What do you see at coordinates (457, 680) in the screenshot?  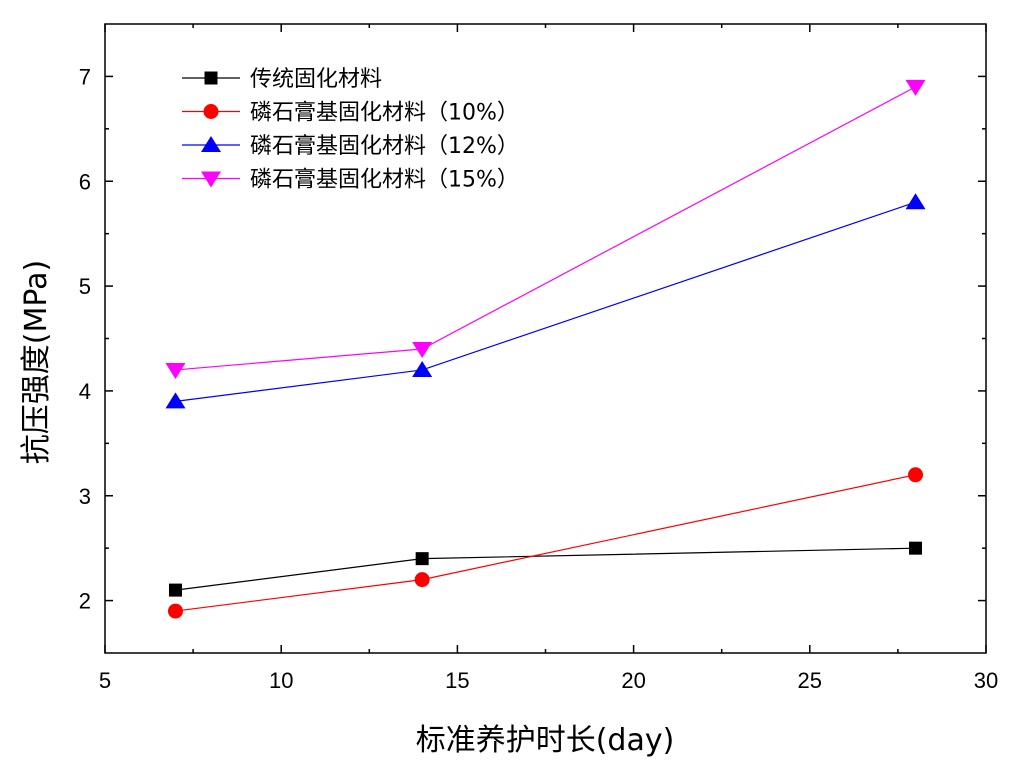 I see `x-tick-label: 15` at bounding box center [457, 680].